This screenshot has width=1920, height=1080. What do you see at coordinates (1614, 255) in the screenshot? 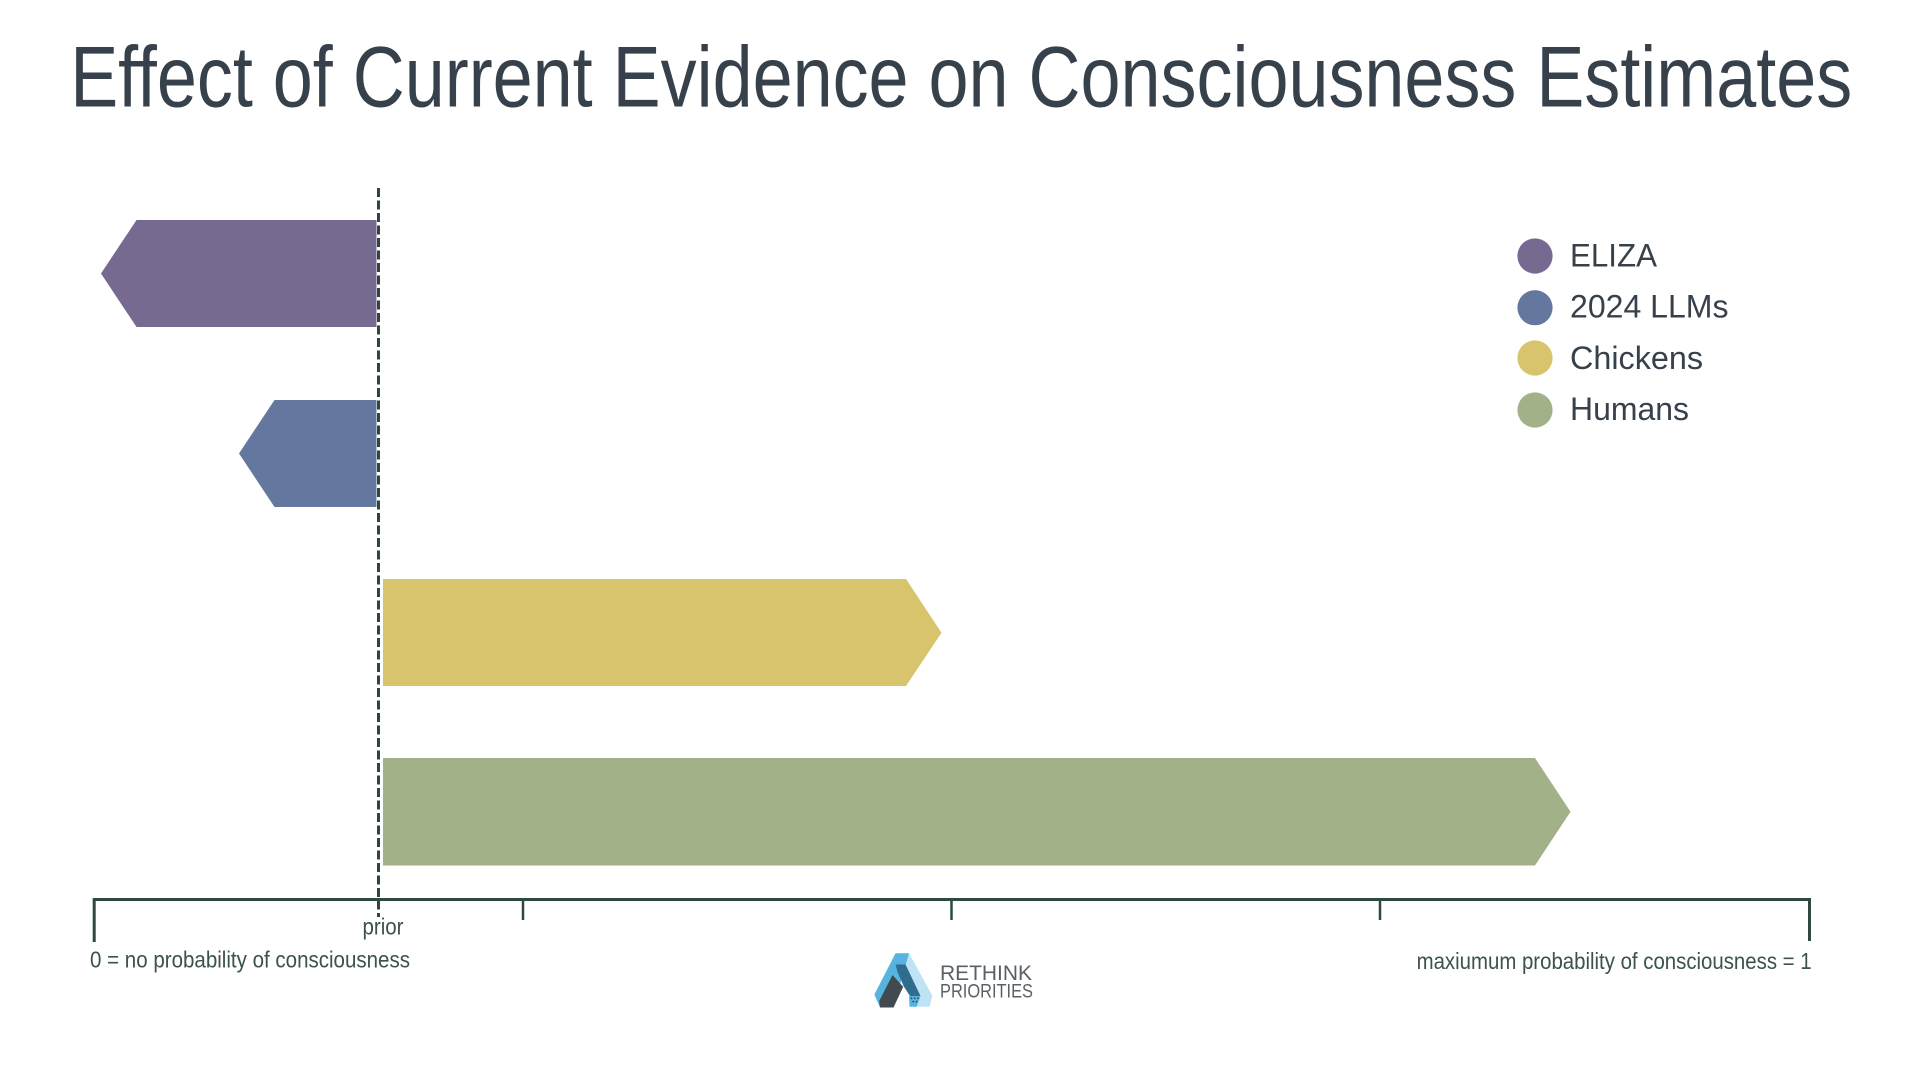
I see `svg-text: ELIZA` at bounding box center [1614, 255].